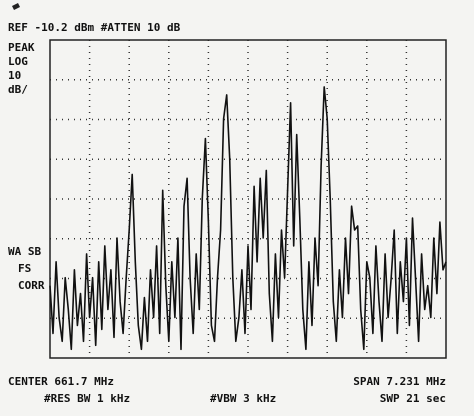  What do you see at coordinates (14, 75) in the screenshot?
I see `mode-label: 10` at bounding box center [14, 75].